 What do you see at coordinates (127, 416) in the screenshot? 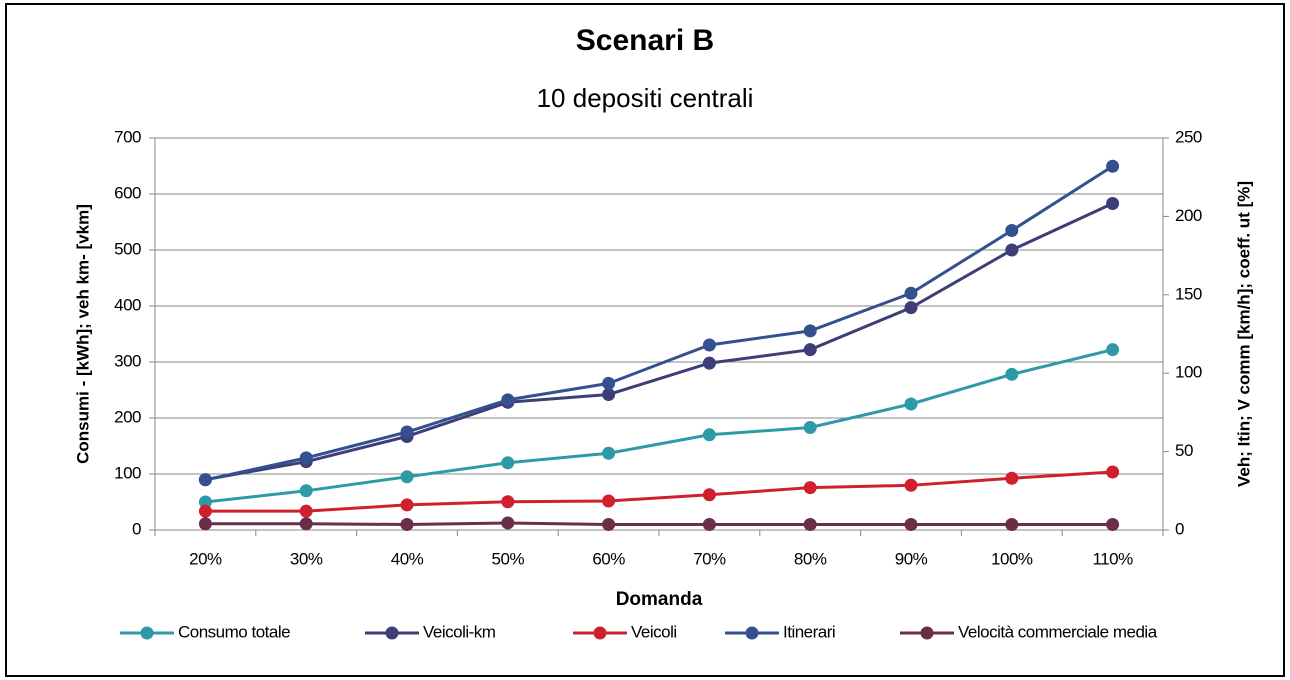
I see `y-tick-label: 200` at bounding box center [127, 416].